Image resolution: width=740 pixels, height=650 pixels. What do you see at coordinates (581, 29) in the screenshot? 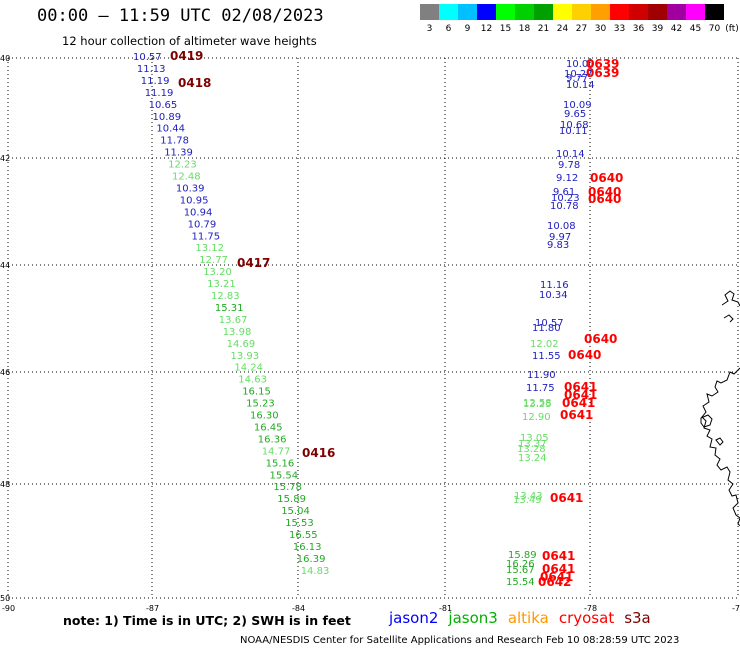
I see `scale-label: 27` at bounding box center [581, 29].